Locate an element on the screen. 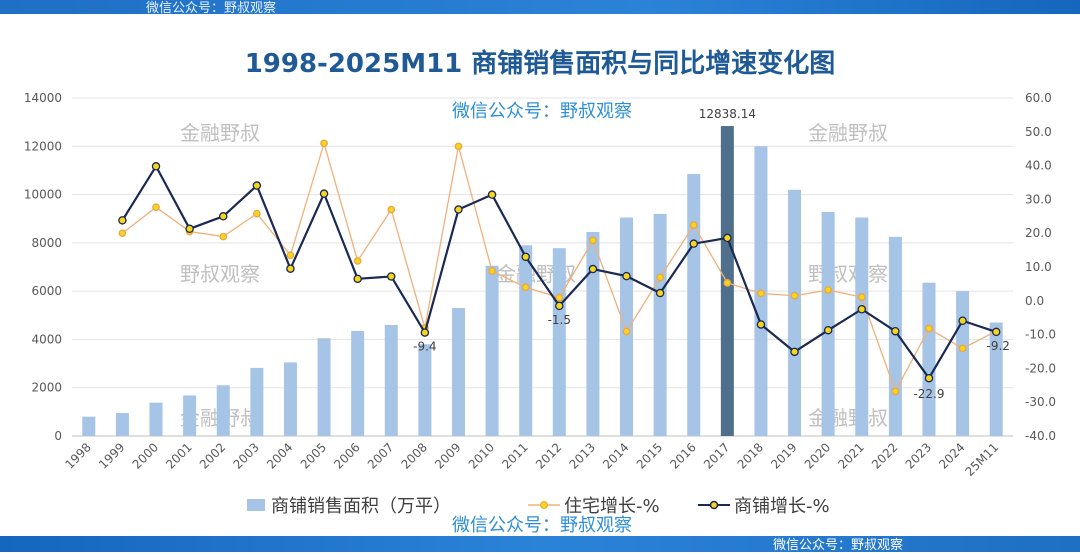  right-tick-label: 20.0 is located at coordinates (1038, 233).